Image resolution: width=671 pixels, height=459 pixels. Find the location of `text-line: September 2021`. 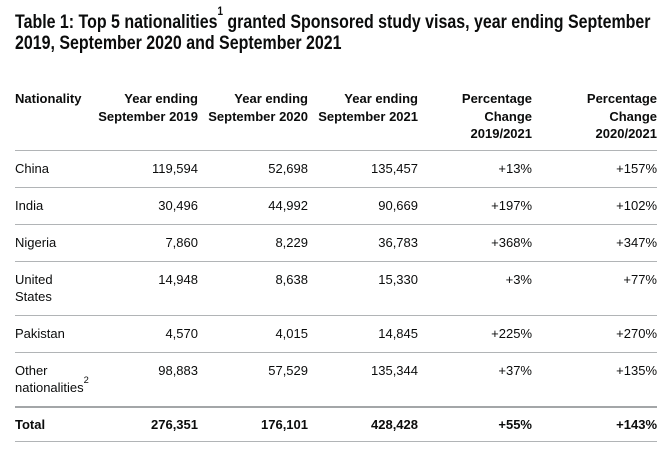

text-line: September 2021 is located at coordinates (368, 116).